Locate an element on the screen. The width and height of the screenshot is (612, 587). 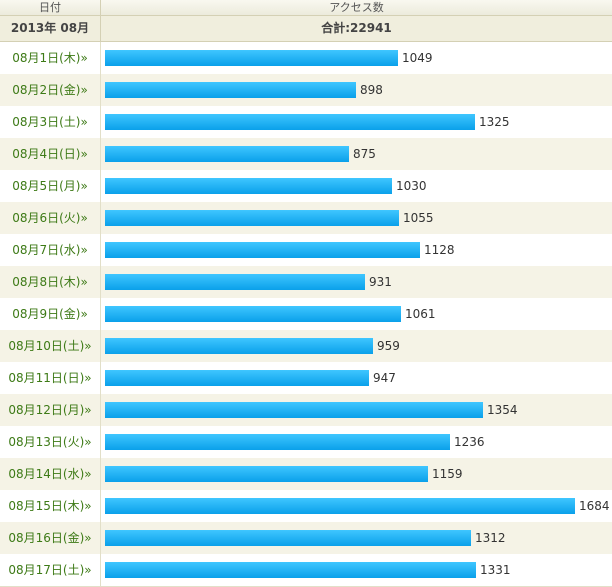
table-row: 08月13日(火)» 1236 is located at coordinates (306, 442).